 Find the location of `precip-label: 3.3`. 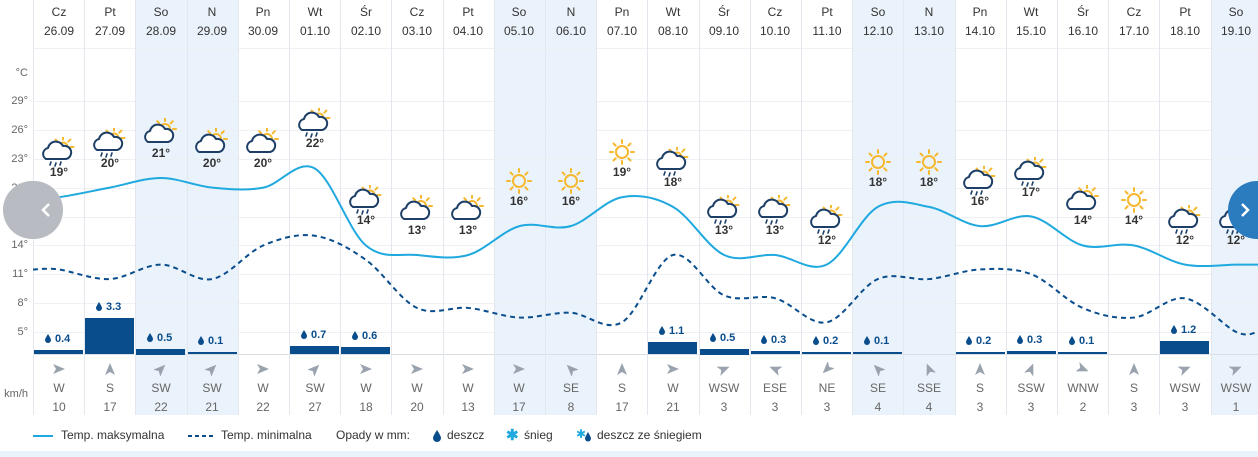

precip-label: 3.3 is located at coordinates (108, 307).